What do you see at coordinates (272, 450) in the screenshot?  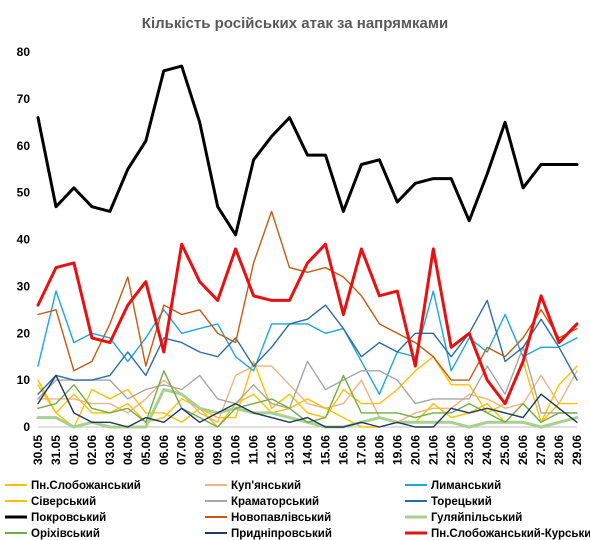 I see `x-tick-label: 12.06` at bounding box center [272, 450].